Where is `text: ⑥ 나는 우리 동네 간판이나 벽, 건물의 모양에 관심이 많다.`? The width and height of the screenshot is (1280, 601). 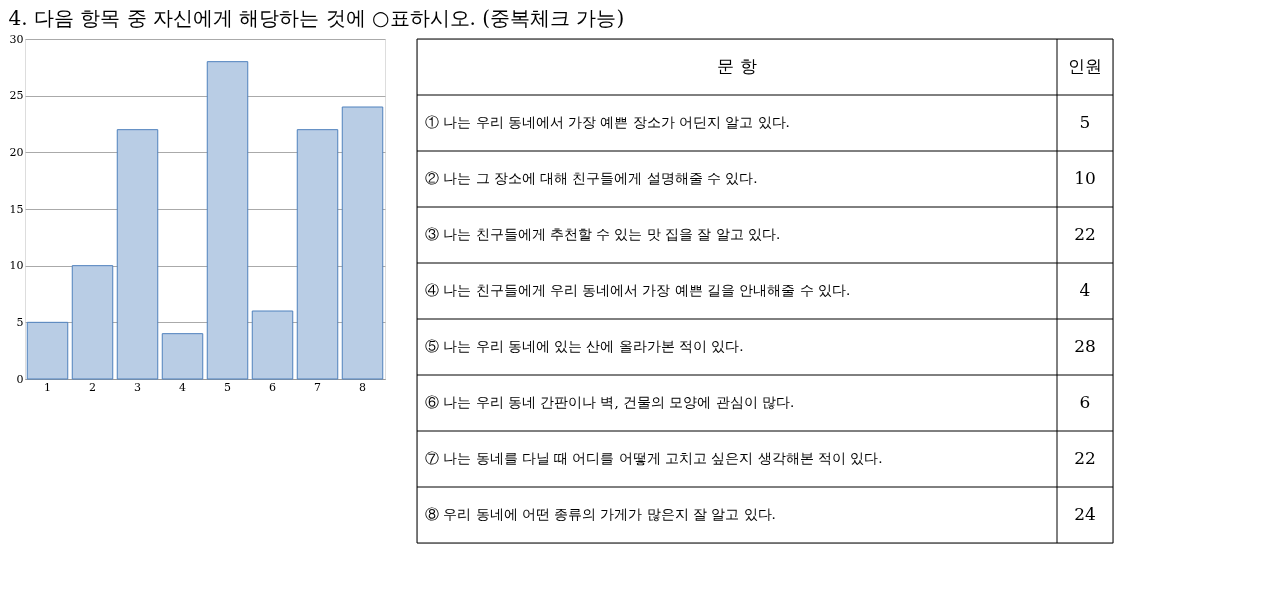 text: ⑥ 나는 우리 동네 간판이나 벽, 건물의 모양에 관심이 많다. is located at coordinates (610, 402).